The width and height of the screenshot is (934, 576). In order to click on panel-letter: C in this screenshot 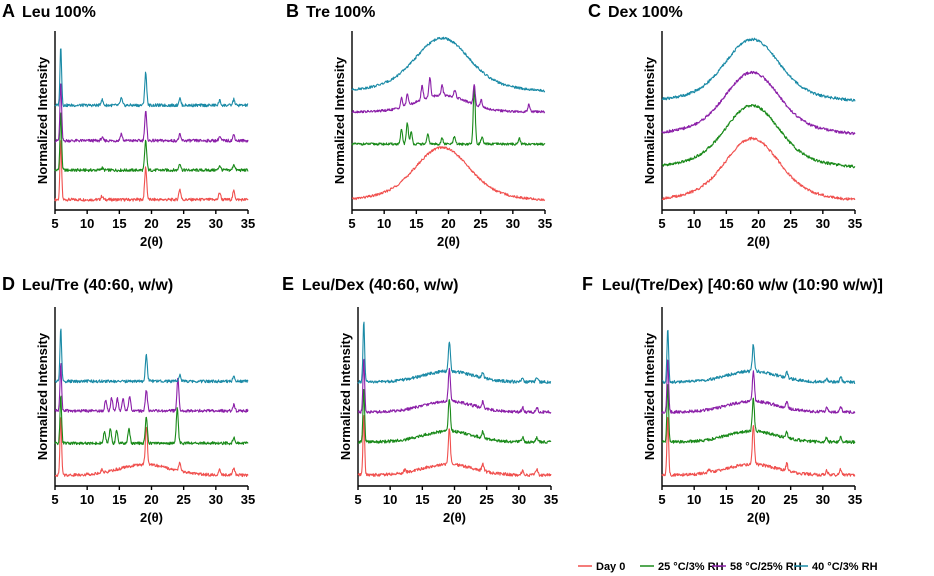, I will do `click(594, 11)`.